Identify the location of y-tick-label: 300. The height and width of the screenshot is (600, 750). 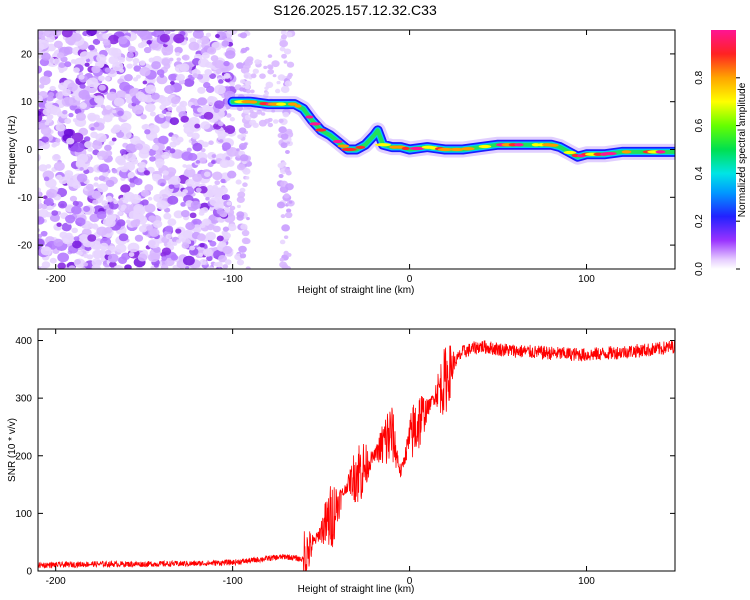
(23, 399).